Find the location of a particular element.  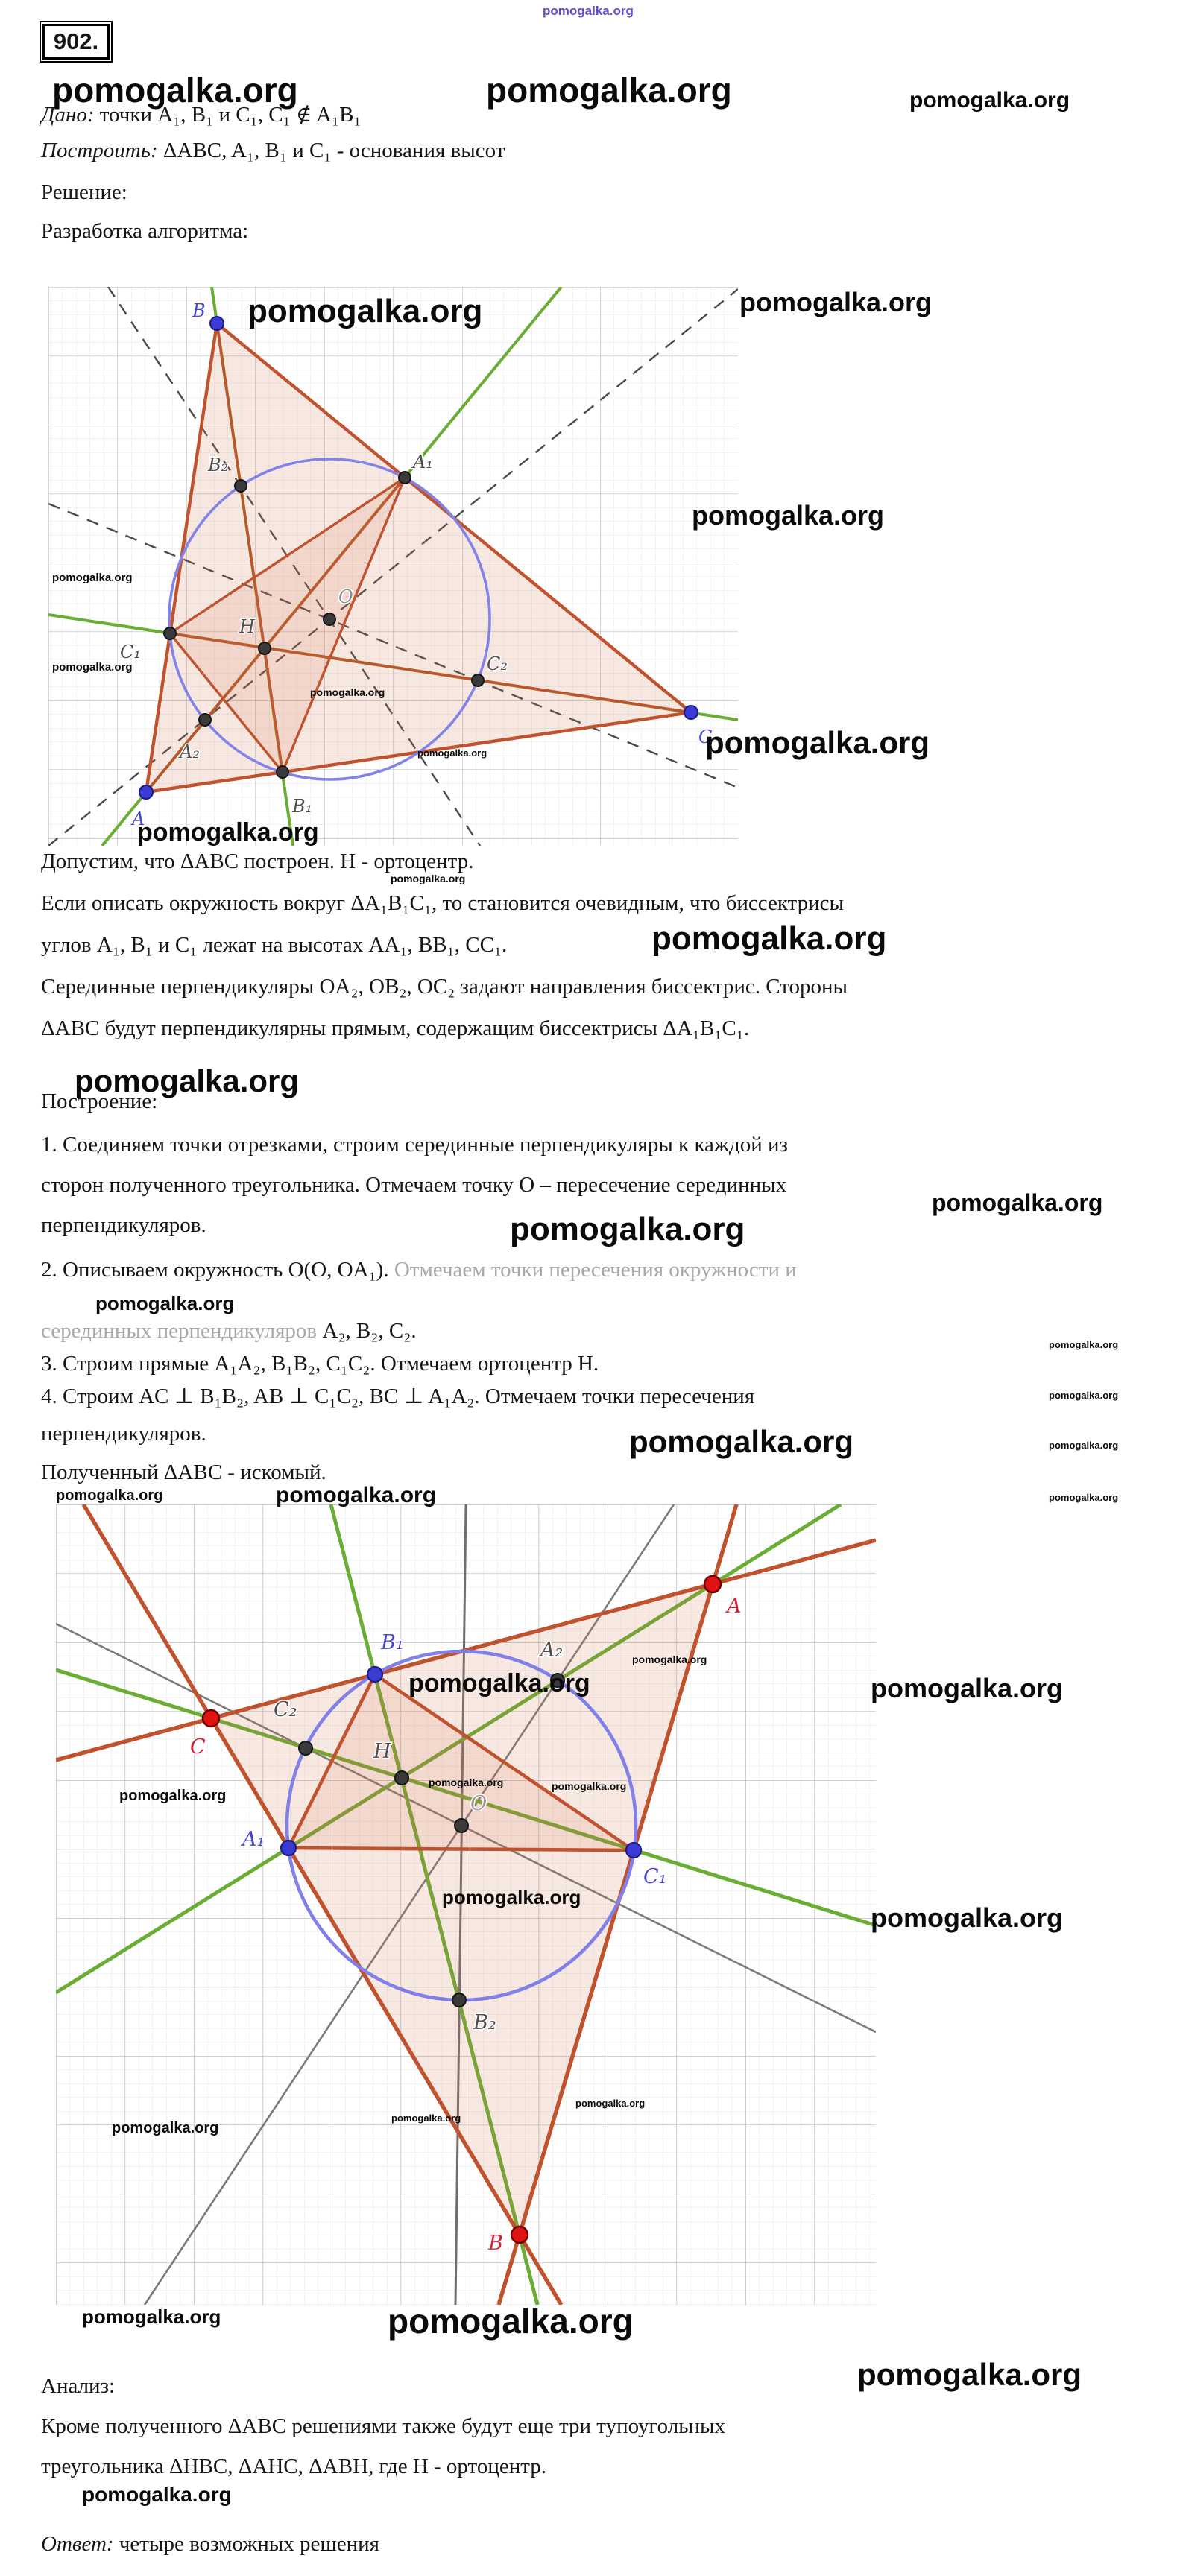

green-line-C1C2 is located at coordinates (466, 1798).